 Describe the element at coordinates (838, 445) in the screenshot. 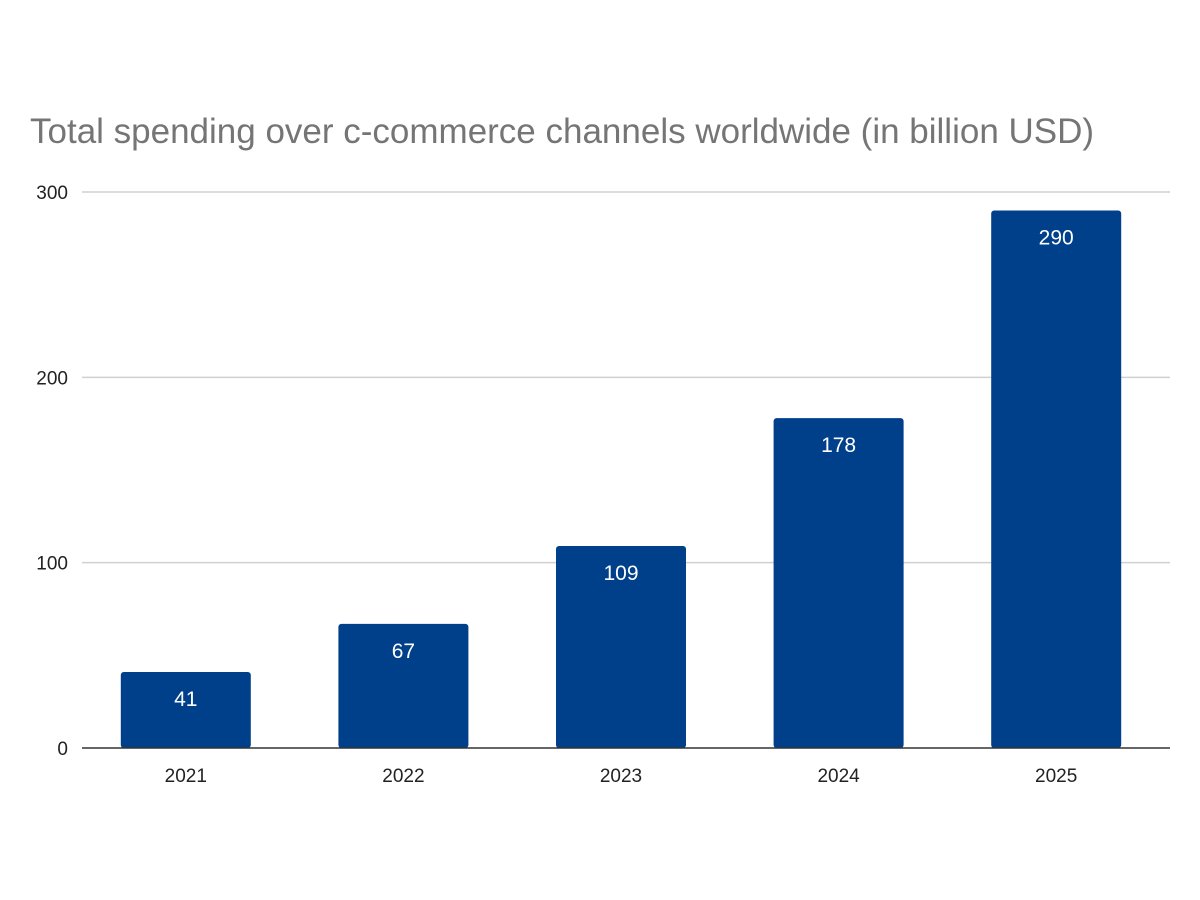

I see `bar-value-label: 178` at that location.